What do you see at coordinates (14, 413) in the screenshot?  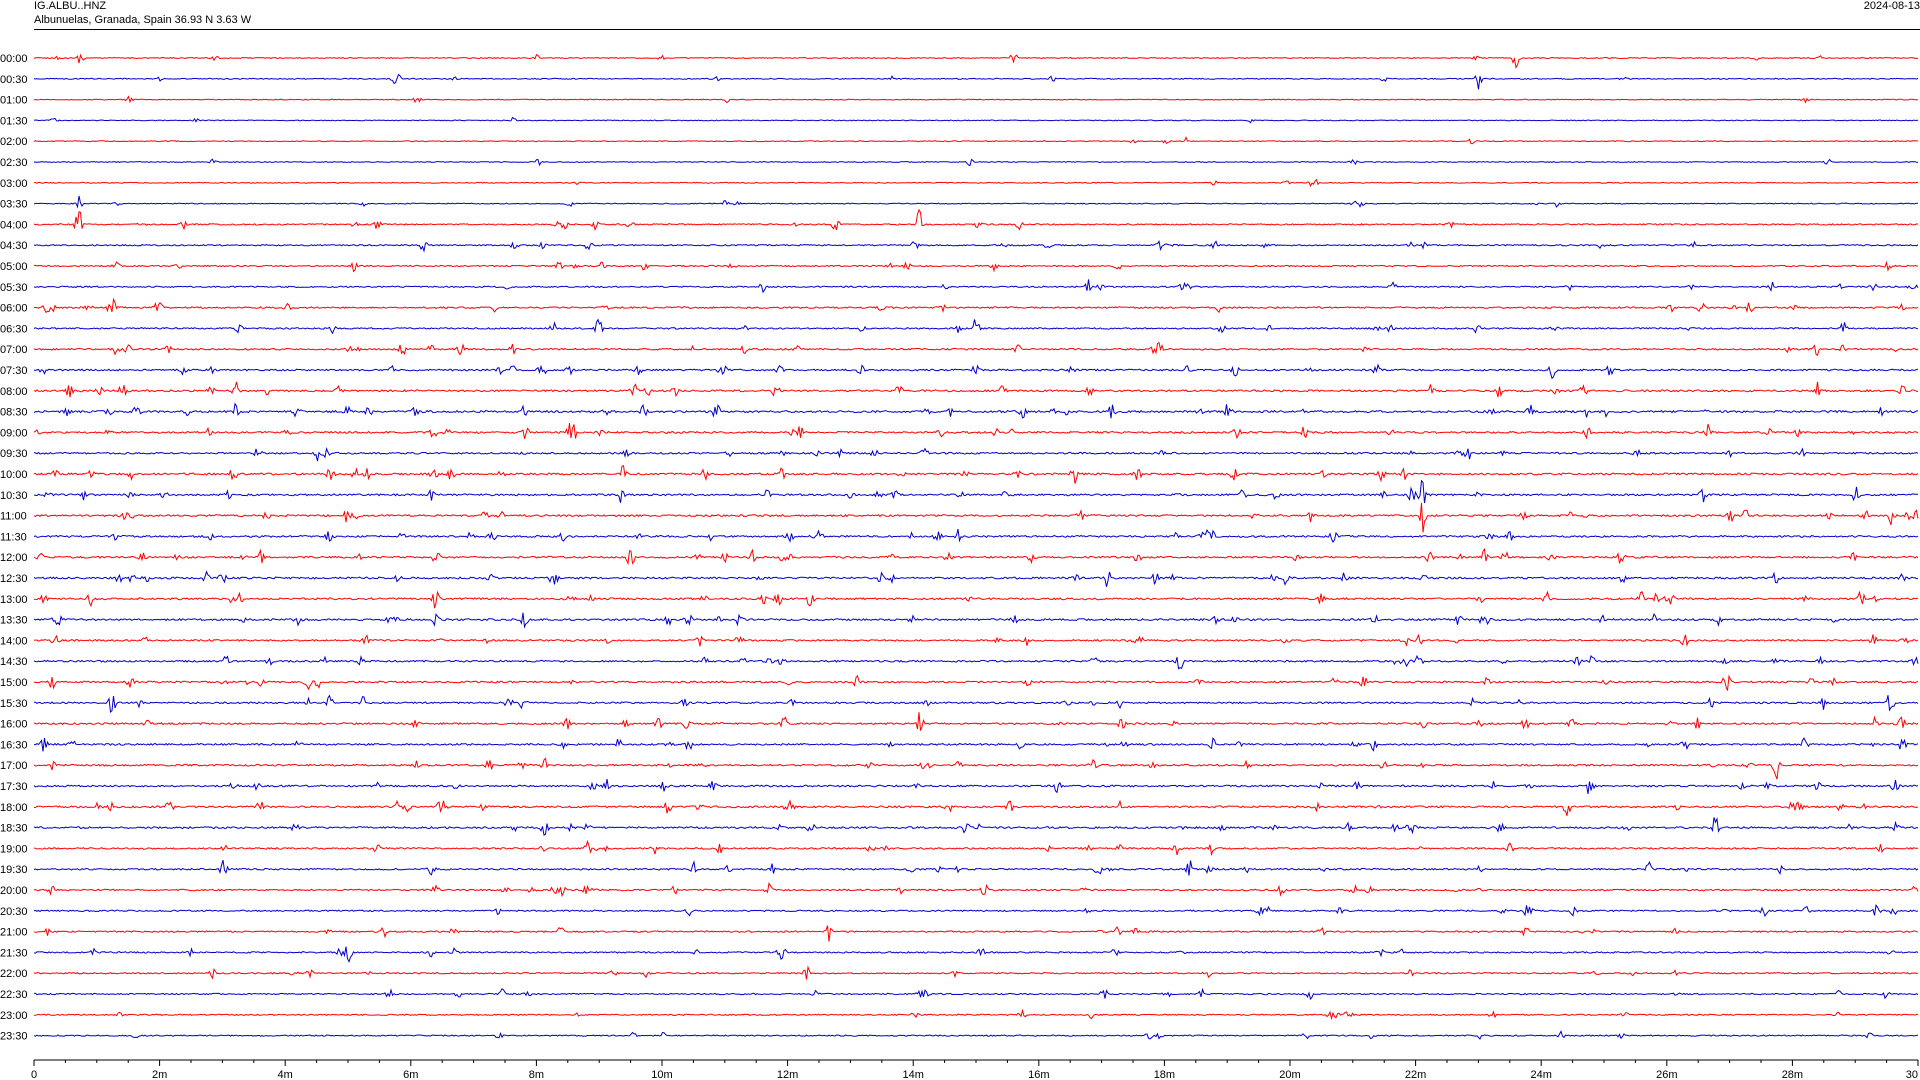 I see `row-label: 08:30` at bounding box center [14, 413].